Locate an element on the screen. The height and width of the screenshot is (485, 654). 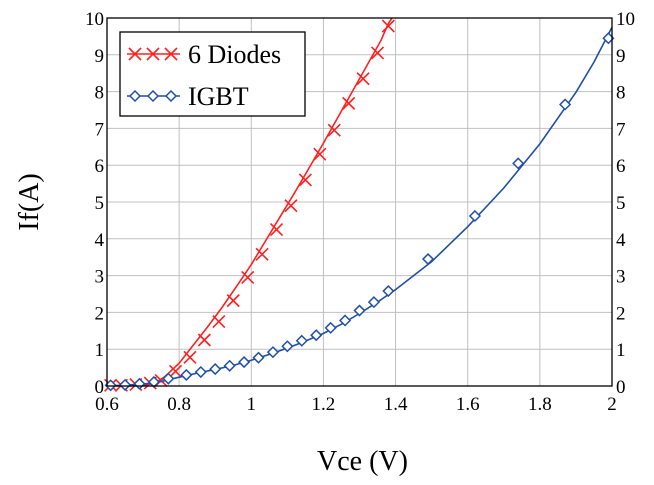
legend-label: IGBT is located at coordinates (218, 96).